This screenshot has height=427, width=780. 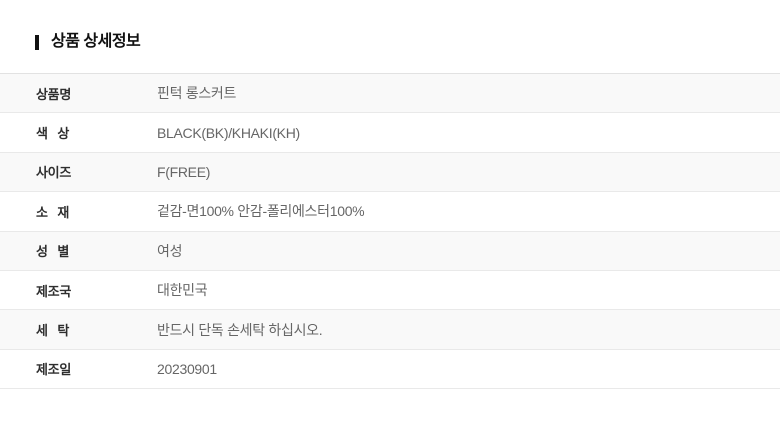 What do you see at coordinates (197, 93) in the screenshot?
I see `spec-value: 핀턱 롱스커트` at bounding box center [197, 93].